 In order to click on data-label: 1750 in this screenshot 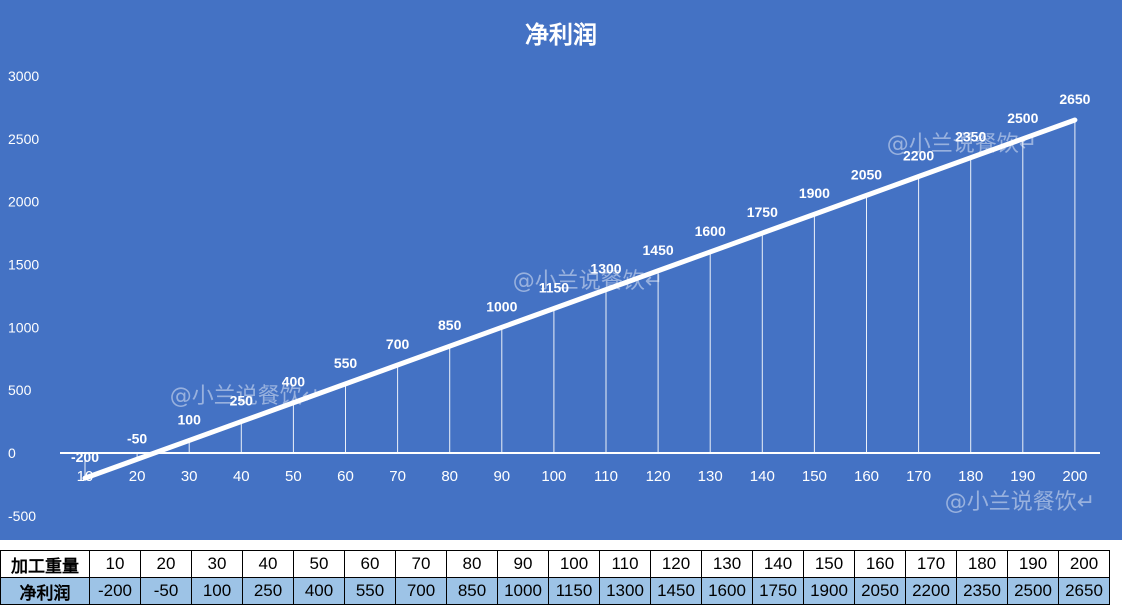, I will do `click(762, 212)`.